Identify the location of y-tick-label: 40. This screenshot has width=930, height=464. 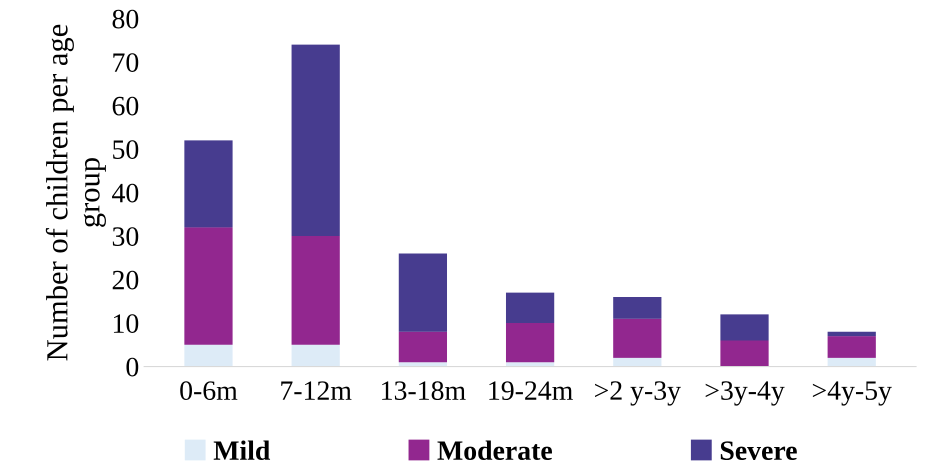
(125, 193).